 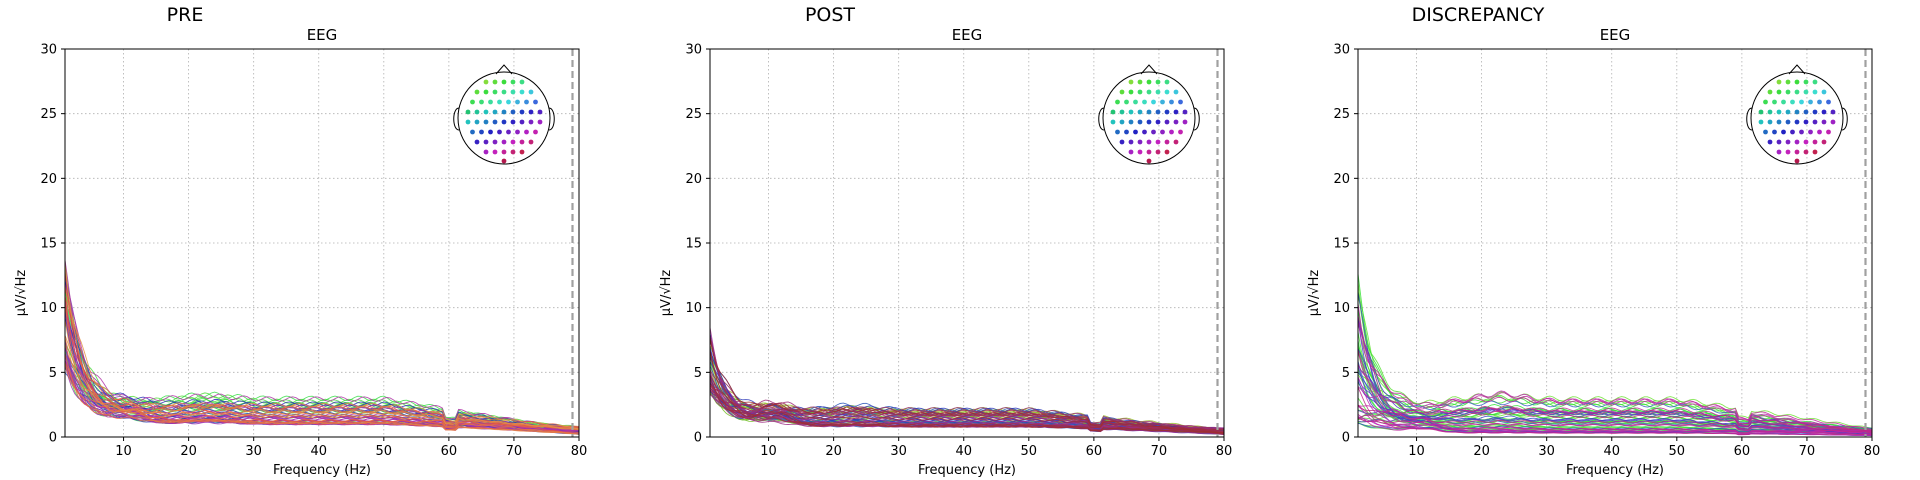 I want to click on y-tick-label: 5, so click(x=698, y=373).